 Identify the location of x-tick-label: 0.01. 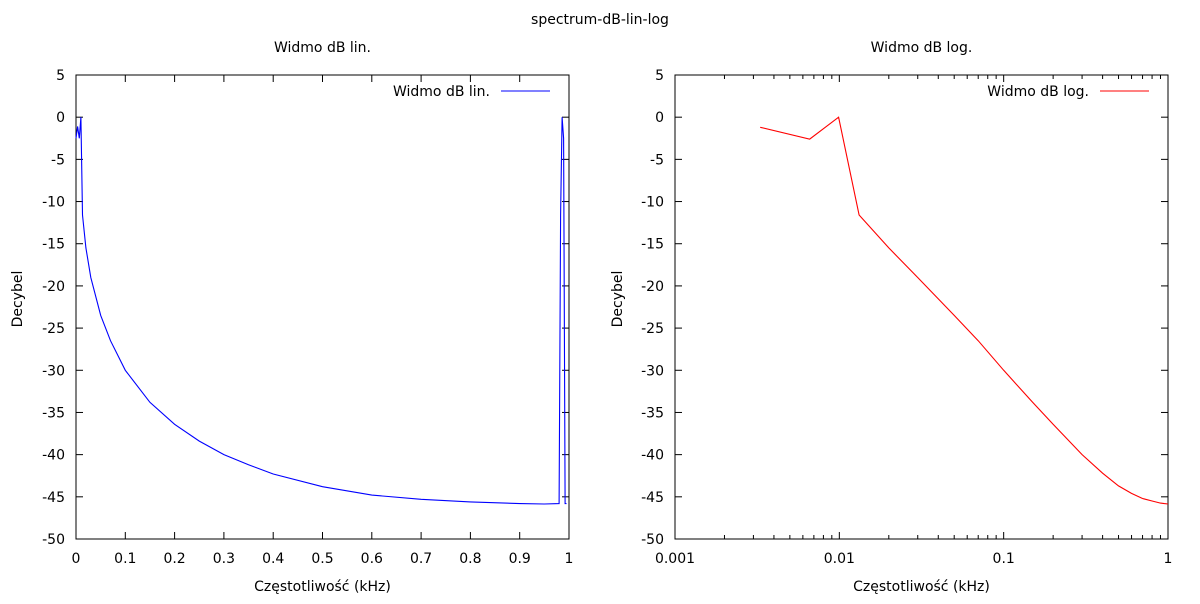
(839, 559).